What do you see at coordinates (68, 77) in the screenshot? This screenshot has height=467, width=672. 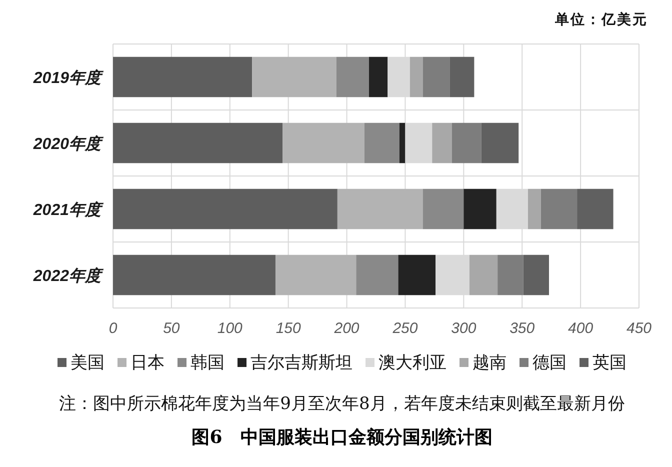 I see `y-tick-label: 2019年度` at bounding box center [68, 77].